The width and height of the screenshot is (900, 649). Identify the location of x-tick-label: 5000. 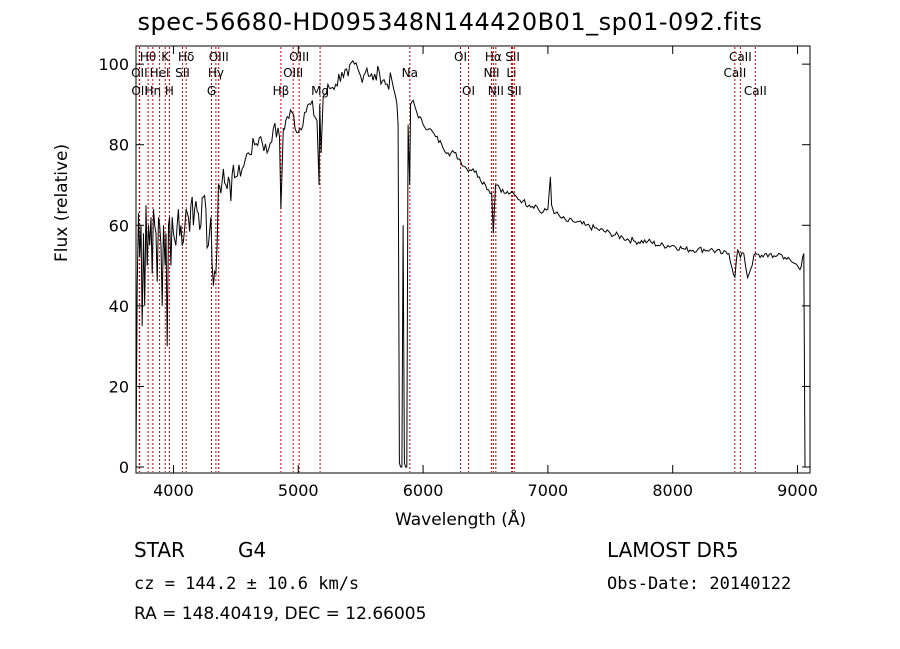
(298, 490).